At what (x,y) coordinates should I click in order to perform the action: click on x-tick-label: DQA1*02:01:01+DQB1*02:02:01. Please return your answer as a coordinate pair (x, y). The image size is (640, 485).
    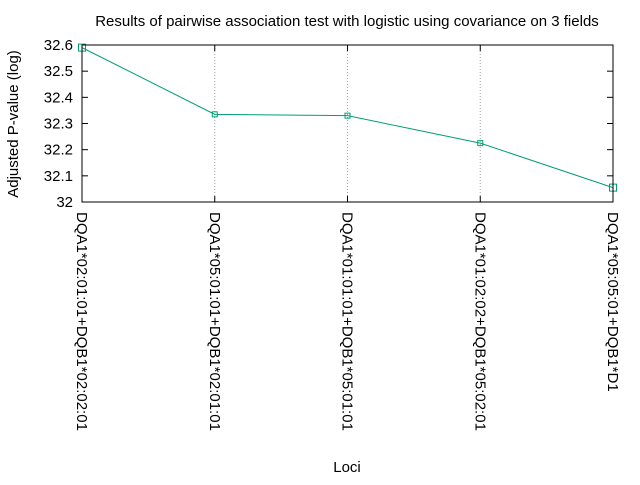
    Looking at the image, I should click on (81, 321).